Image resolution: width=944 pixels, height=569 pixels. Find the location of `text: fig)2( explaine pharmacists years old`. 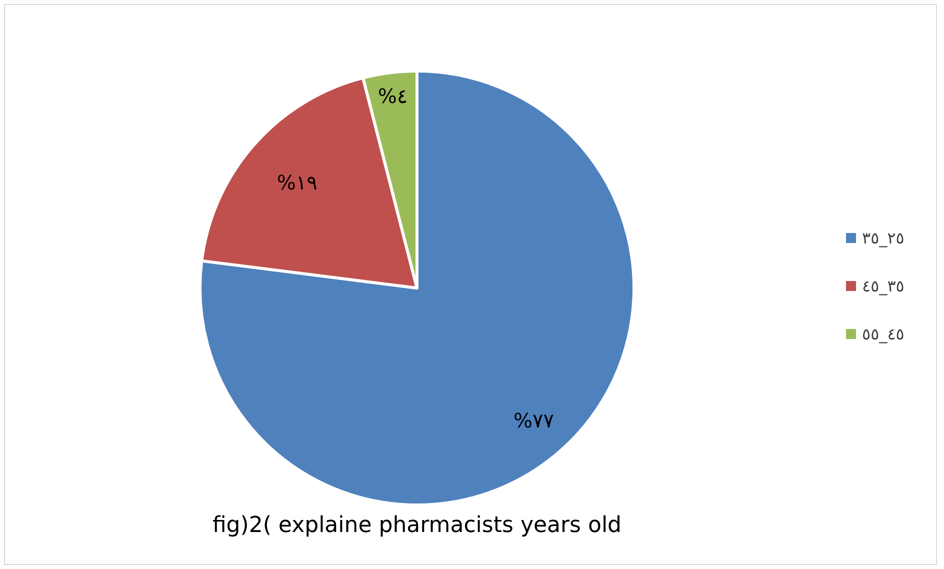

text: fig)2( explaine pharmacists years old is located at coordinates (417, 525).